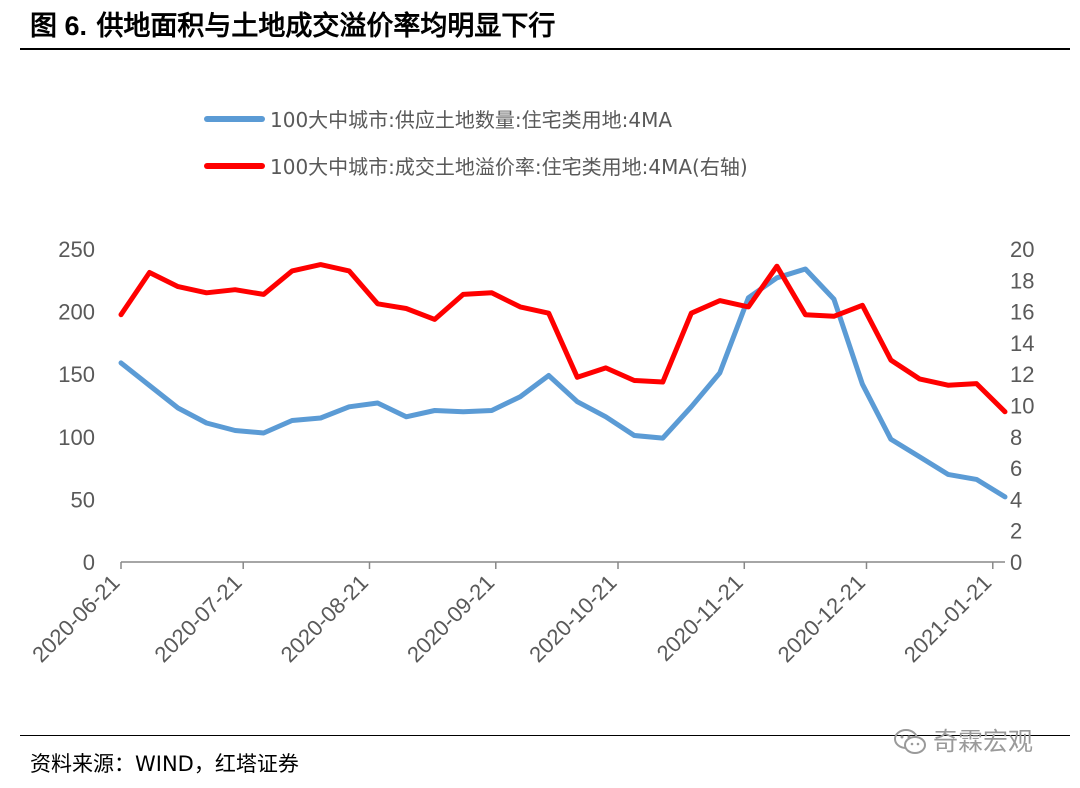  Describe the element at coordinates (450, 618) in the screenshot. I see `x-tick-label: 2020-09-21` at that location.